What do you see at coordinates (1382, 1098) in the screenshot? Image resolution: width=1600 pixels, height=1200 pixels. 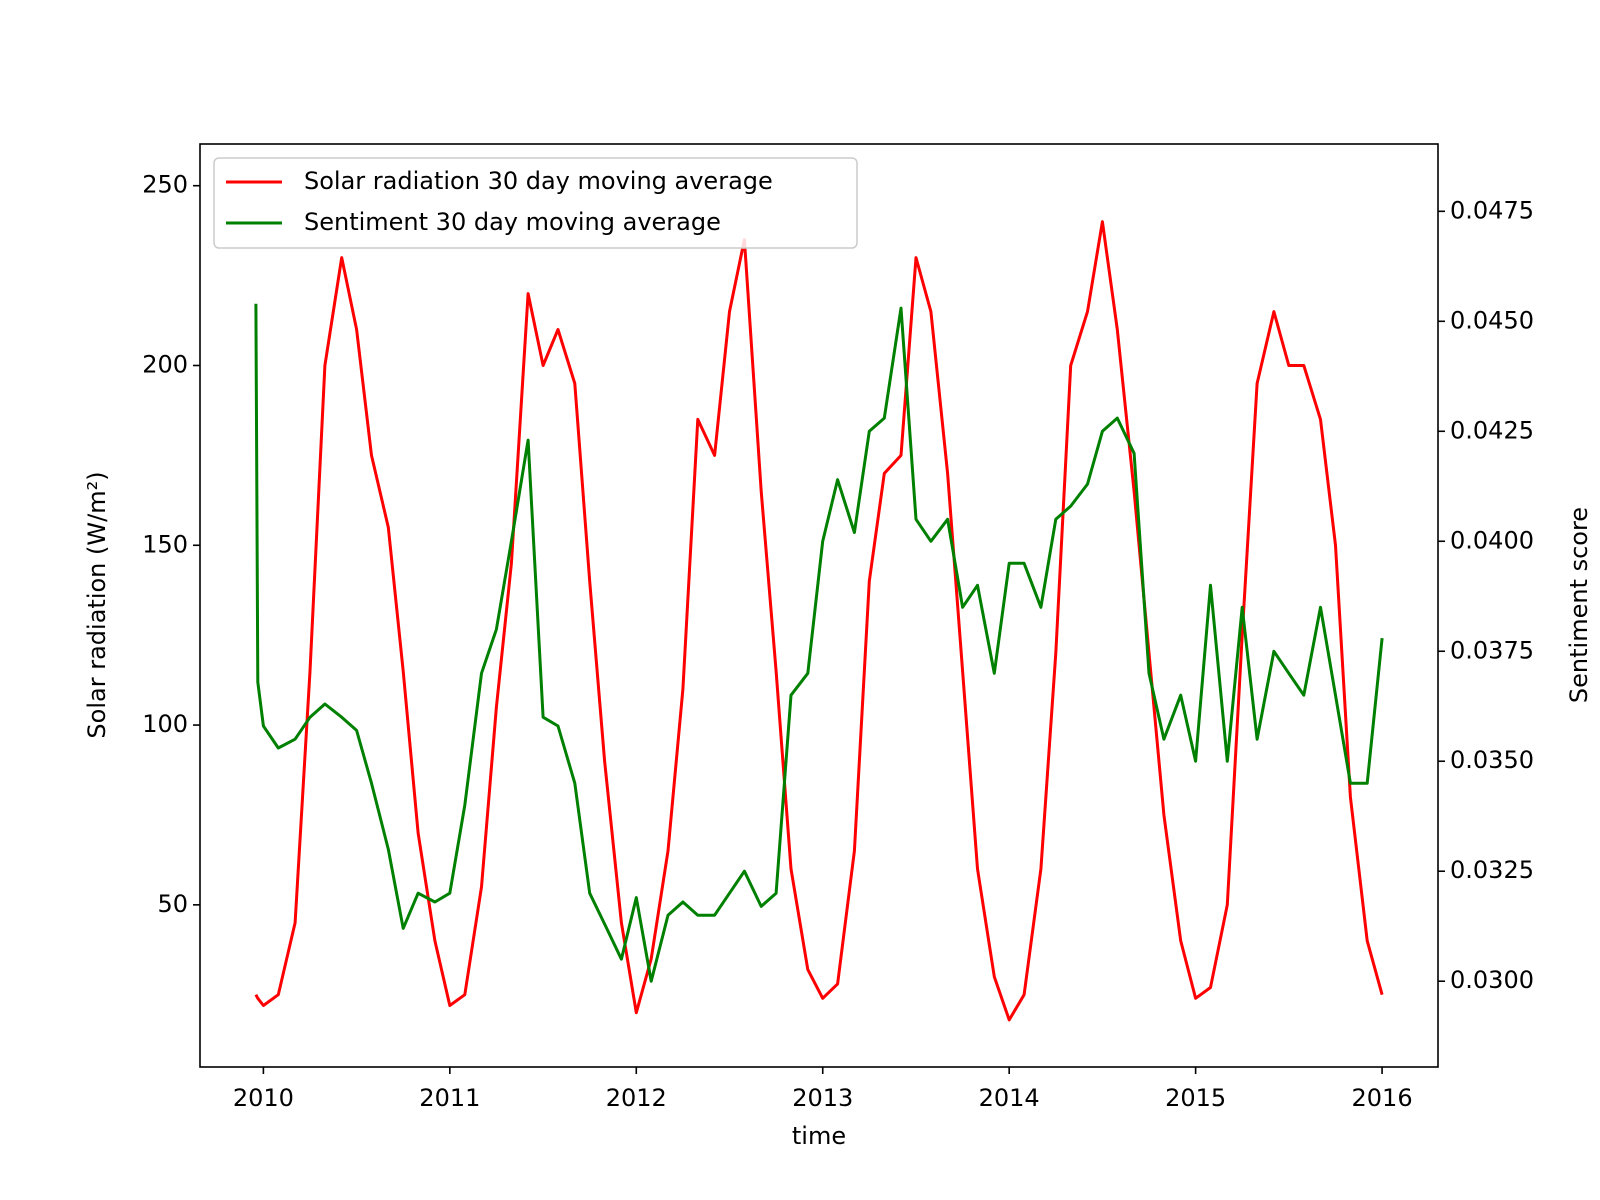 I see `x-tick-label: 2016` at bounding box center [1382, 1098].